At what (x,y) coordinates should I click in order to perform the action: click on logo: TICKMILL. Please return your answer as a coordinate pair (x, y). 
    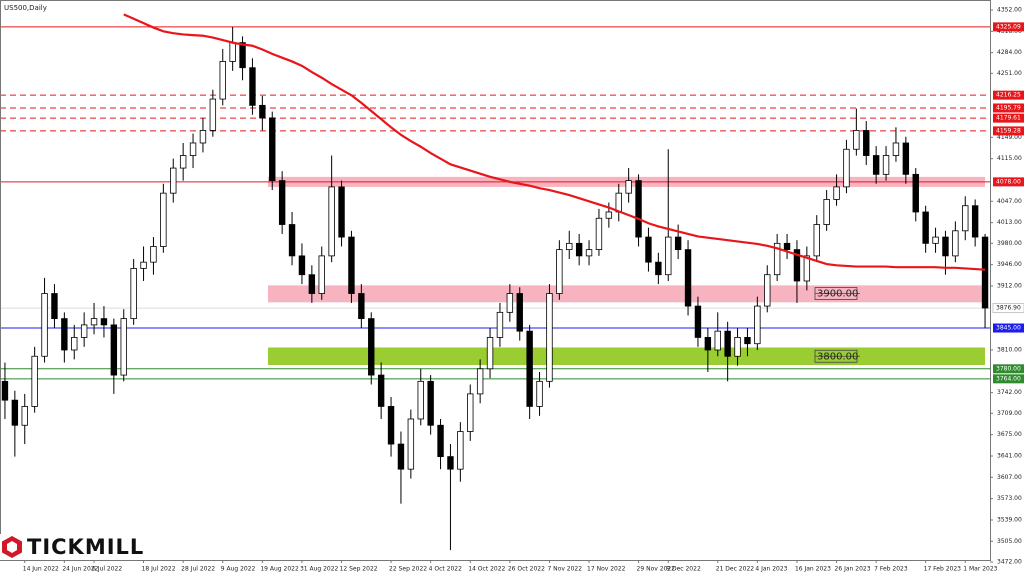
    Looking at the image, I should click on (72, 547).